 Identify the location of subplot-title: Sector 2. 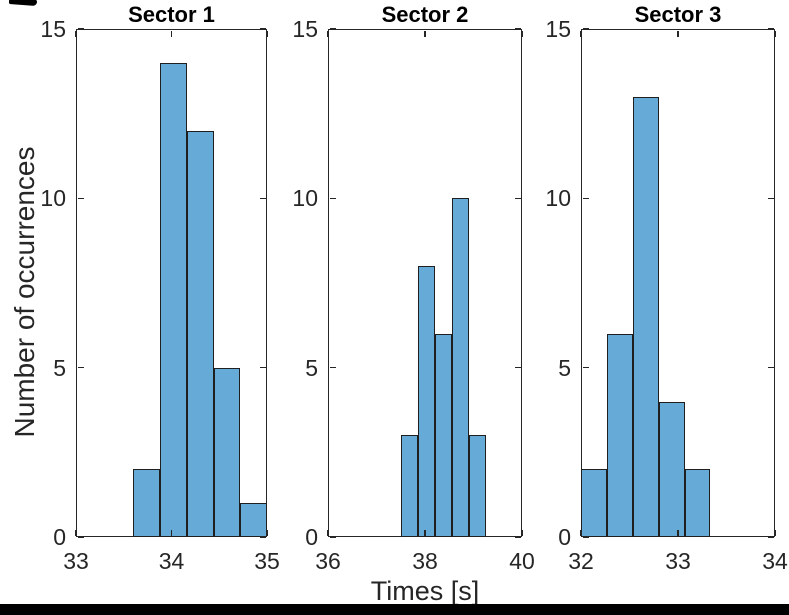
(425, 14).